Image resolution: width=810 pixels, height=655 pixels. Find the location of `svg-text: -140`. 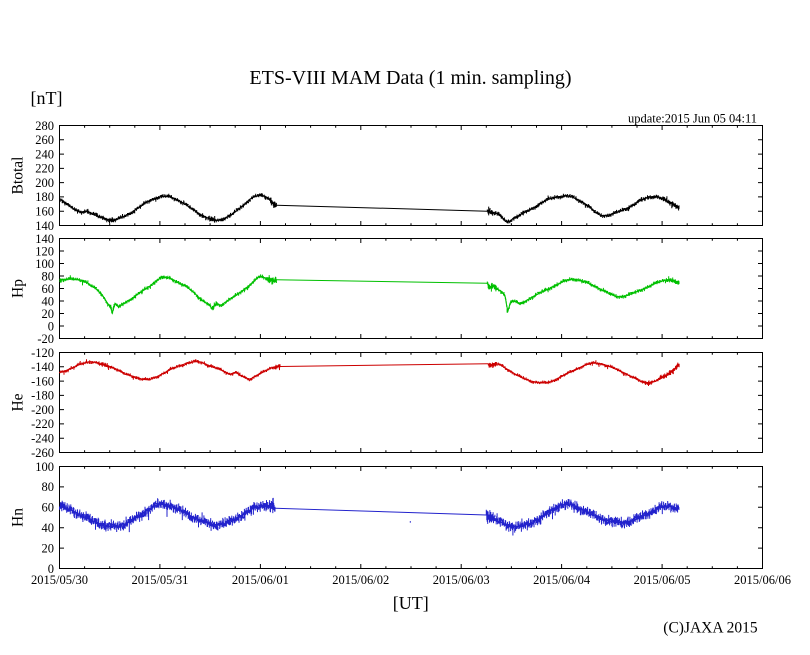

svg-text: -140 is located at coordinates (42, 367).